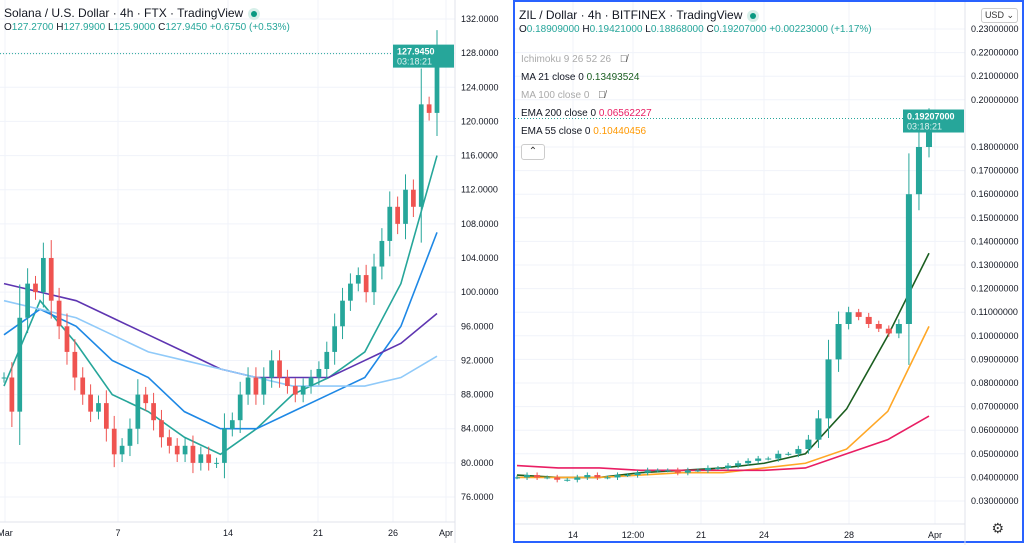  I want to click on settings-gear-icon: ⚙, so click(997, 528).